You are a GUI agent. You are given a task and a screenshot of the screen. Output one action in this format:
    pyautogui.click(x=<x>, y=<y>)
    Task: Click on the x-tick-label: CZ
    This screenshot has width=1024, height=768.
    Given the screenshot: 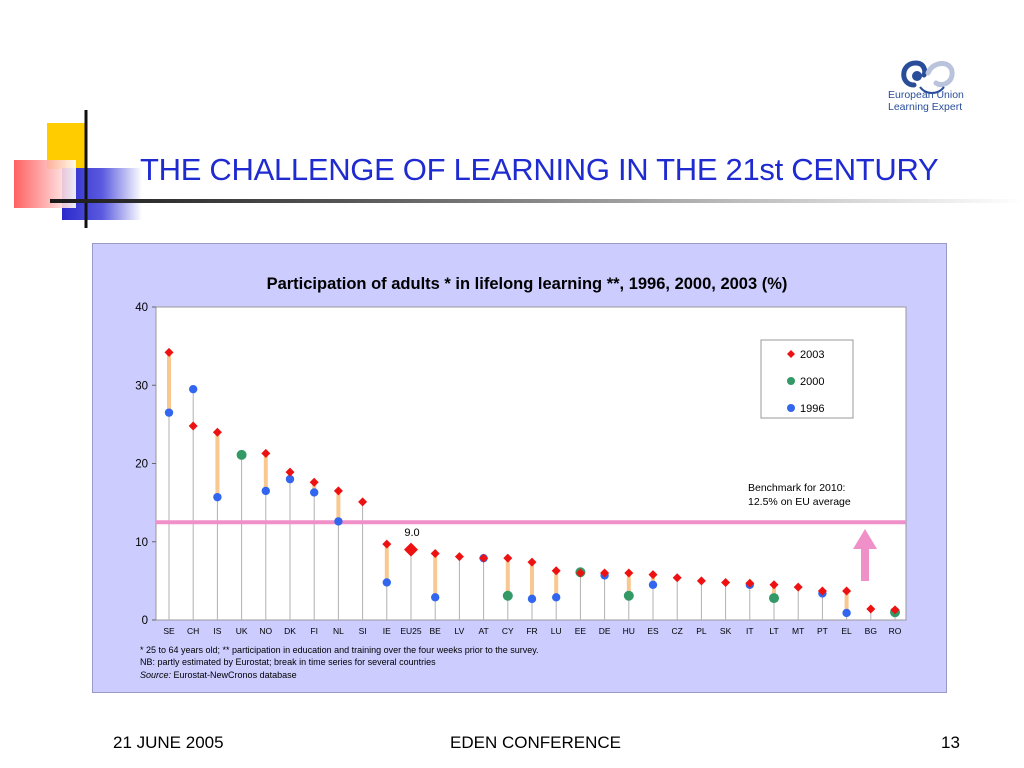 What is the action you would take?
    pyautogui.click(x=677, y=631)
    